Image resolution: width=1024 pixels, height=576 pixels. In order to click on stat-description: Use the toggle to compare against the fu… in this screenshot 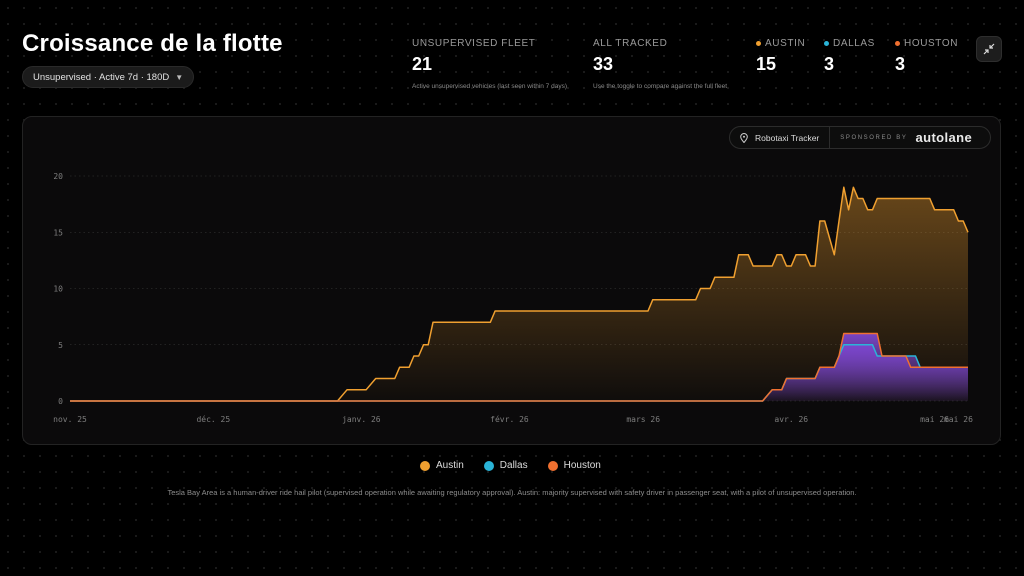, I will do `click(660, 86)`.